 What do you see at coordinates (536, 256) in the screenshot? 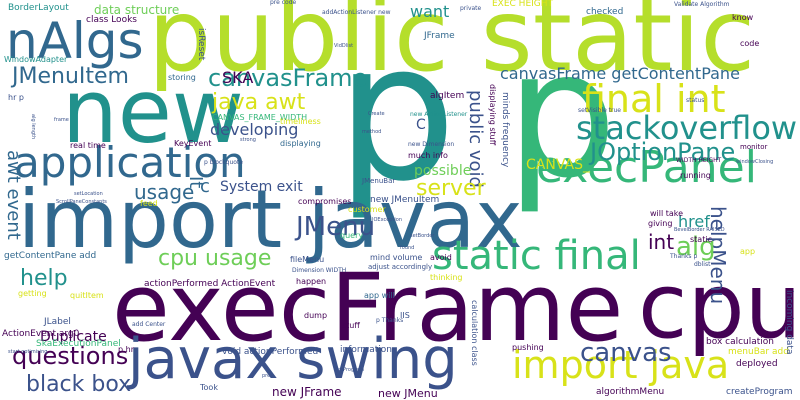
I see `word-static-final: static final` at bounding box center [536, 256].